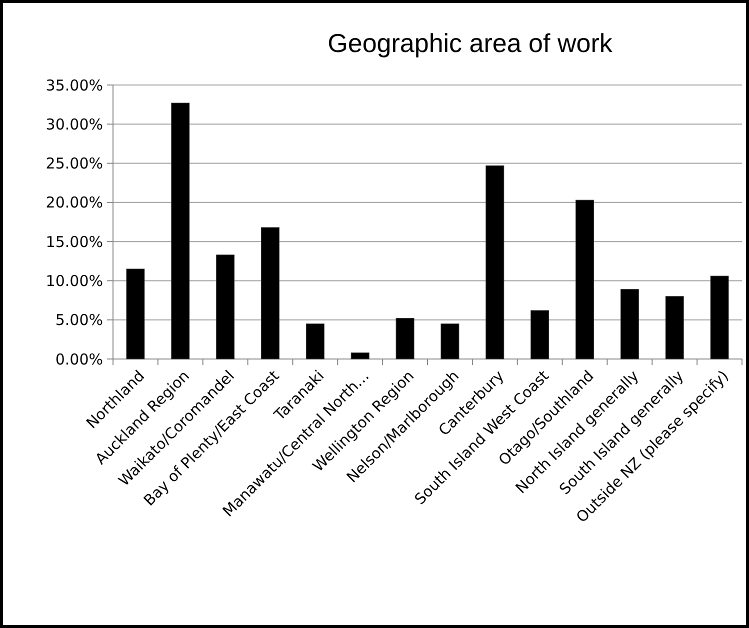 Image resolution: width=749 pixels, height=628 pixels. Describe the element at coordinates (74, 241) in the screenshot. I see `y-tick-label: 15.00%` at that location.